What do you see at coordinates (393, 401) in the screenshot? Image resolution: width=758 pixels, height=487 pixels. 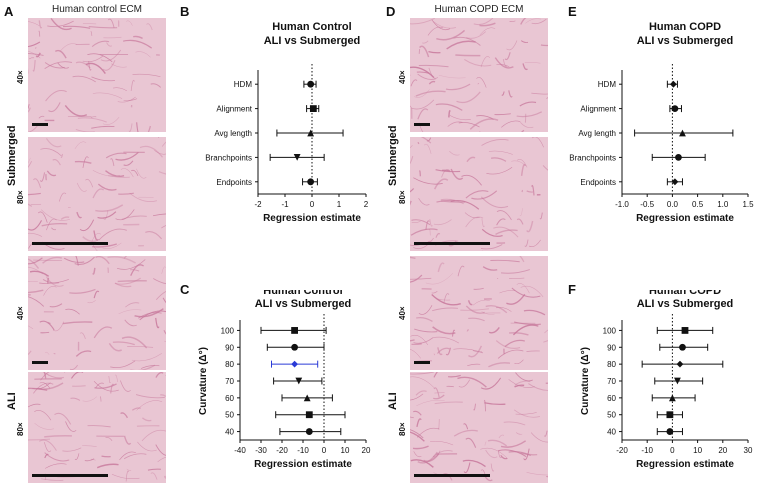 I see `copd-ali-label: ALI` at bounding box center [393, 401].